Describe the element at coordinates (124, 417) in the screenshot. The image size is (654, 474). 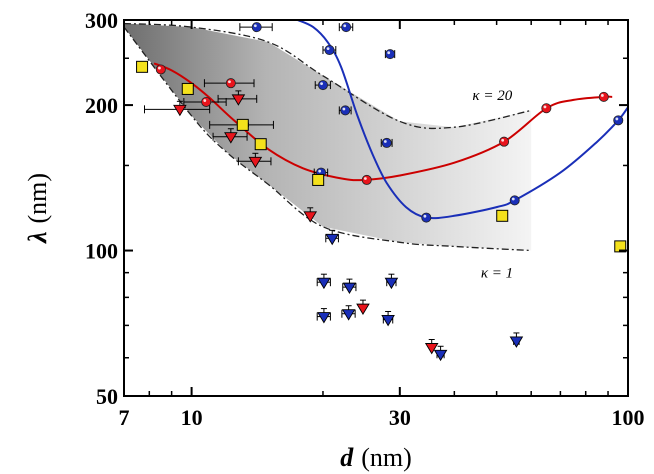
I see `x-tick-label-7: 7` at that location.